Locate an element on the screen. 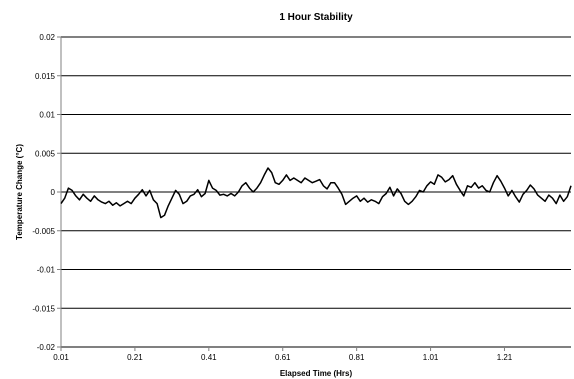 Image resolution: width=574 pixels, height=379 pixels. x-tick-label: 0.21 is located at coordinates (135, 357).